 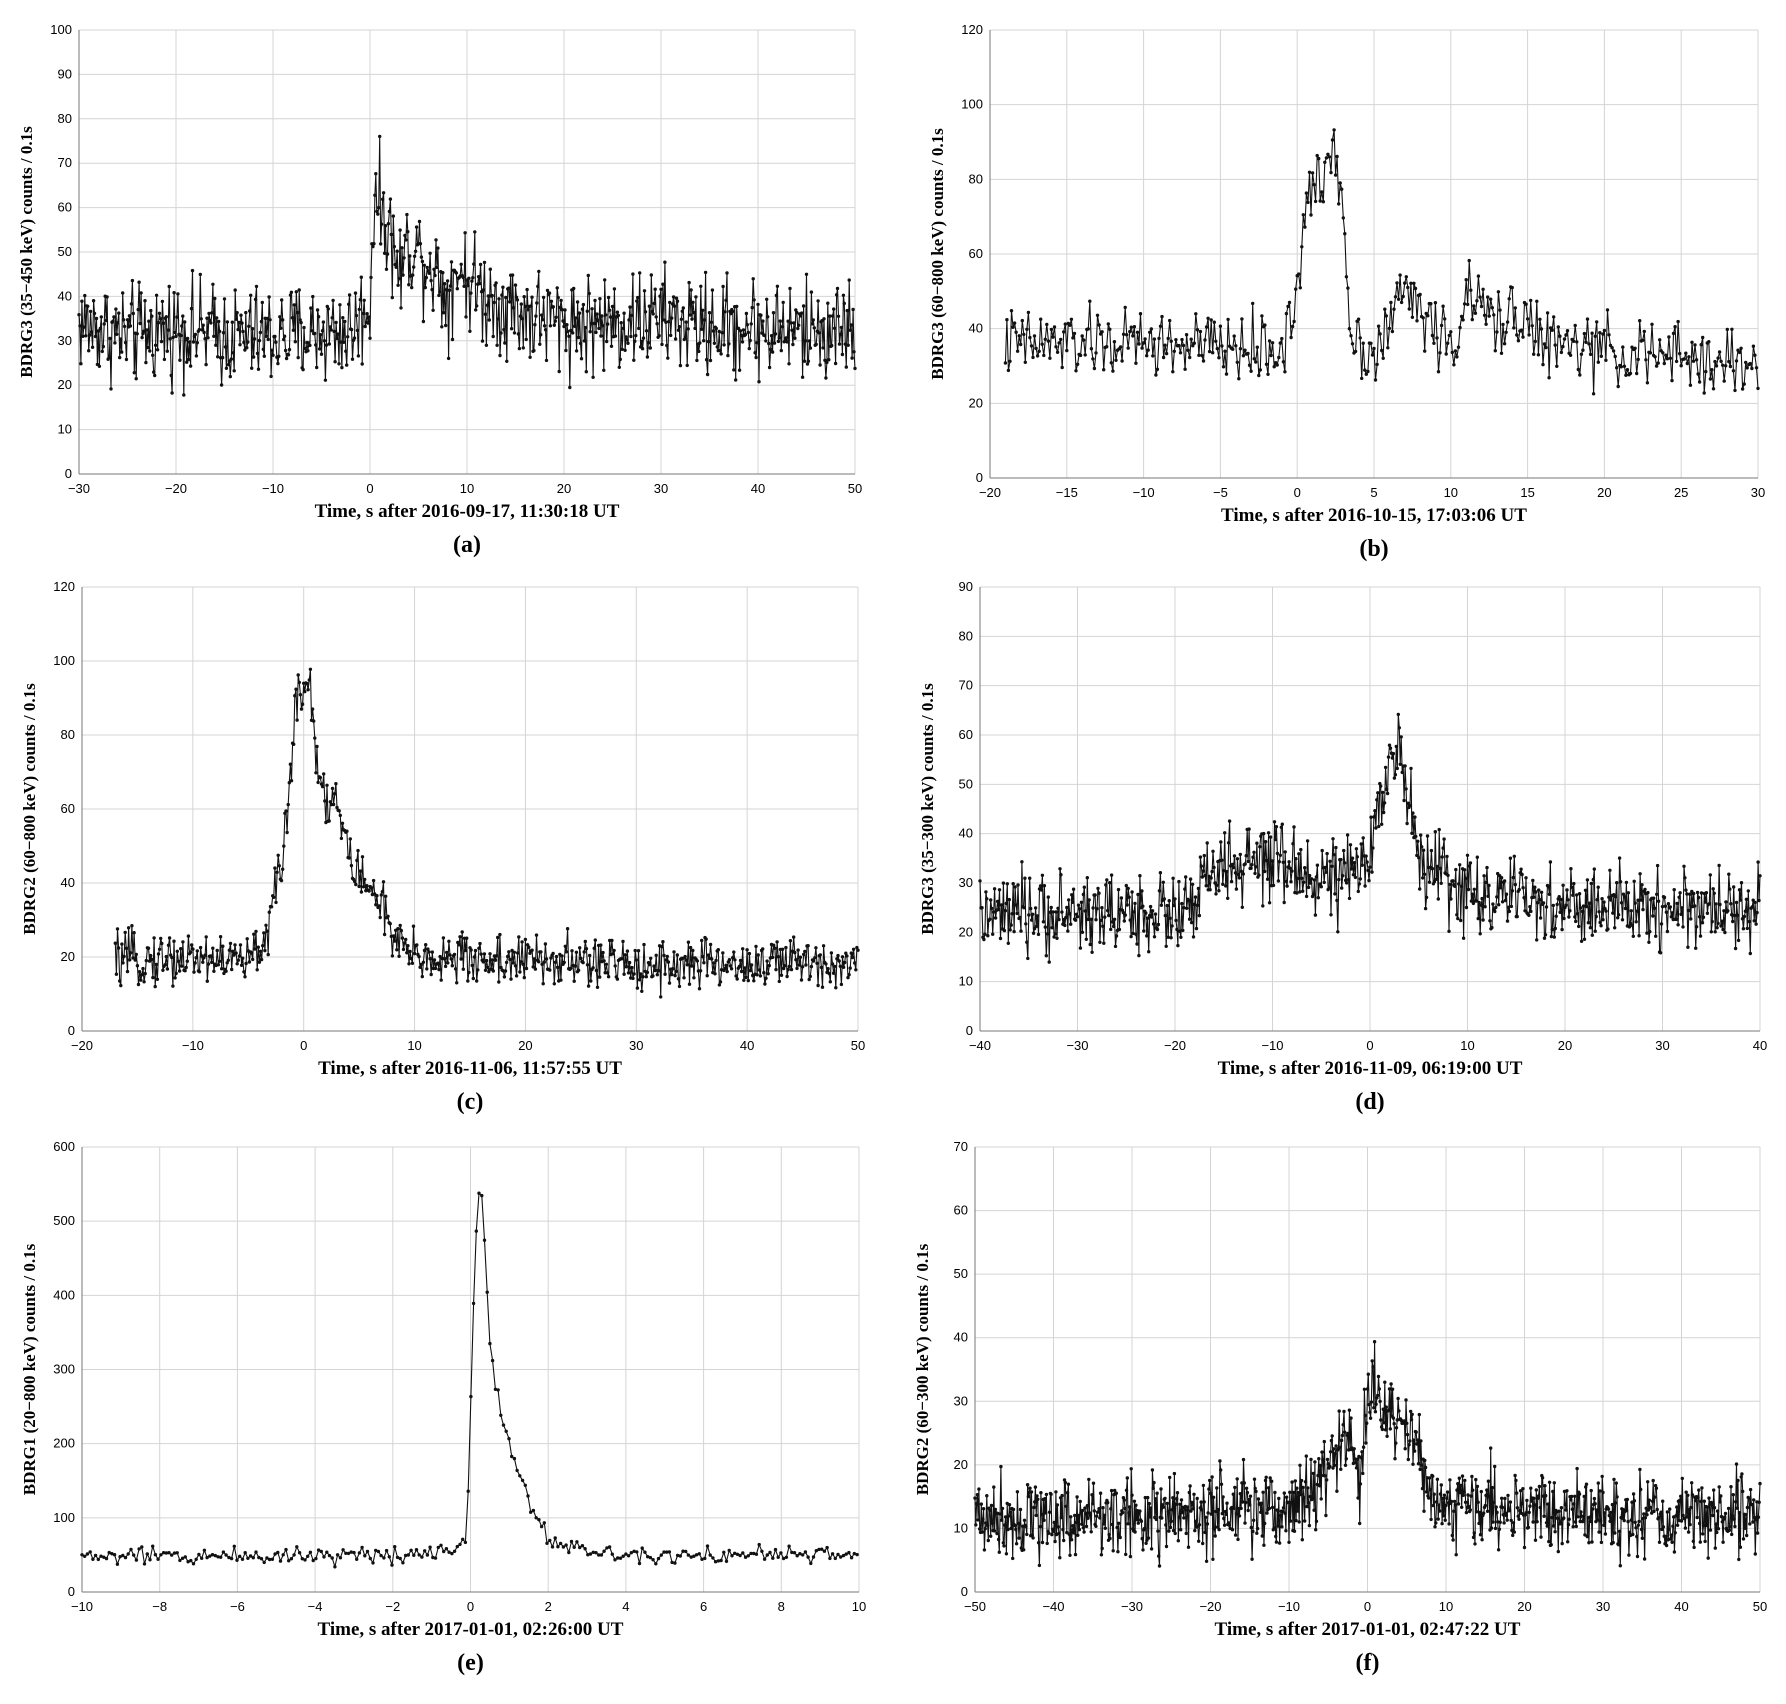 What do you see at coordinates (315, 1606) in the screenshot?
I see `x-tick-label: −4` at bounding box center [315, 1606].